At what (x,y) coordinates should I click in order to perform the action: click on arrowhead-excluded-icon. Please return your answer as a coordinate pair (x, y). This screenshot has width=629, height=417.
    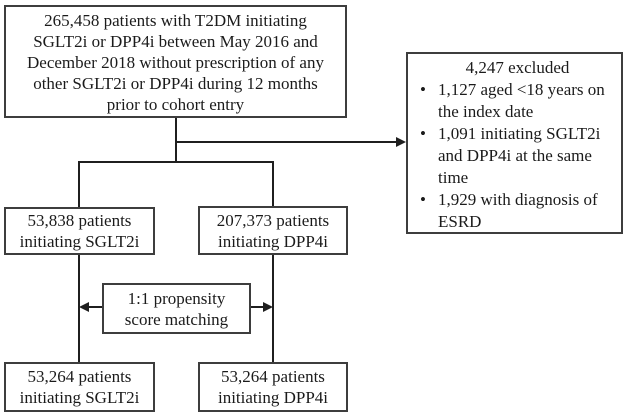
    Looking at the image, I should click on (401, 142).